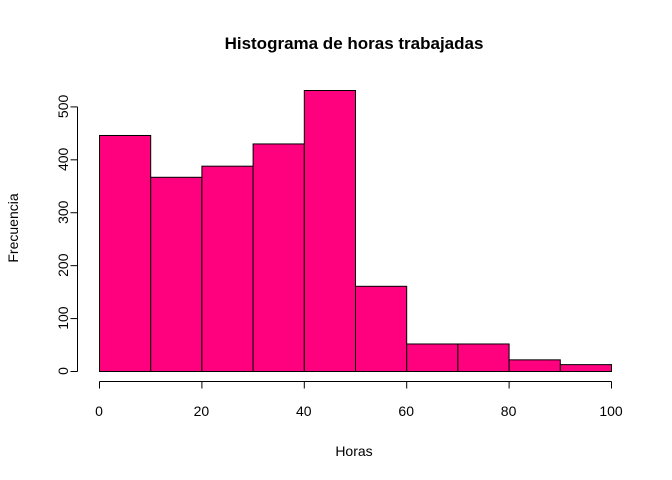  What do you see at coordinates (99, 411) in the screenshot?
I see `x-tick-label: 0` at bounding box center [99, 411].